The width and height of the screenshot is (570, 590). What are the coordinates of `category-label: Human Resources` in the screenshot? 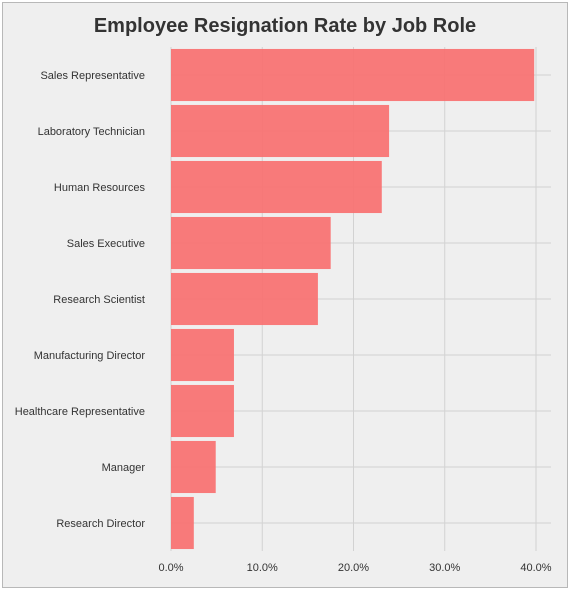 It's located at (100, 188).